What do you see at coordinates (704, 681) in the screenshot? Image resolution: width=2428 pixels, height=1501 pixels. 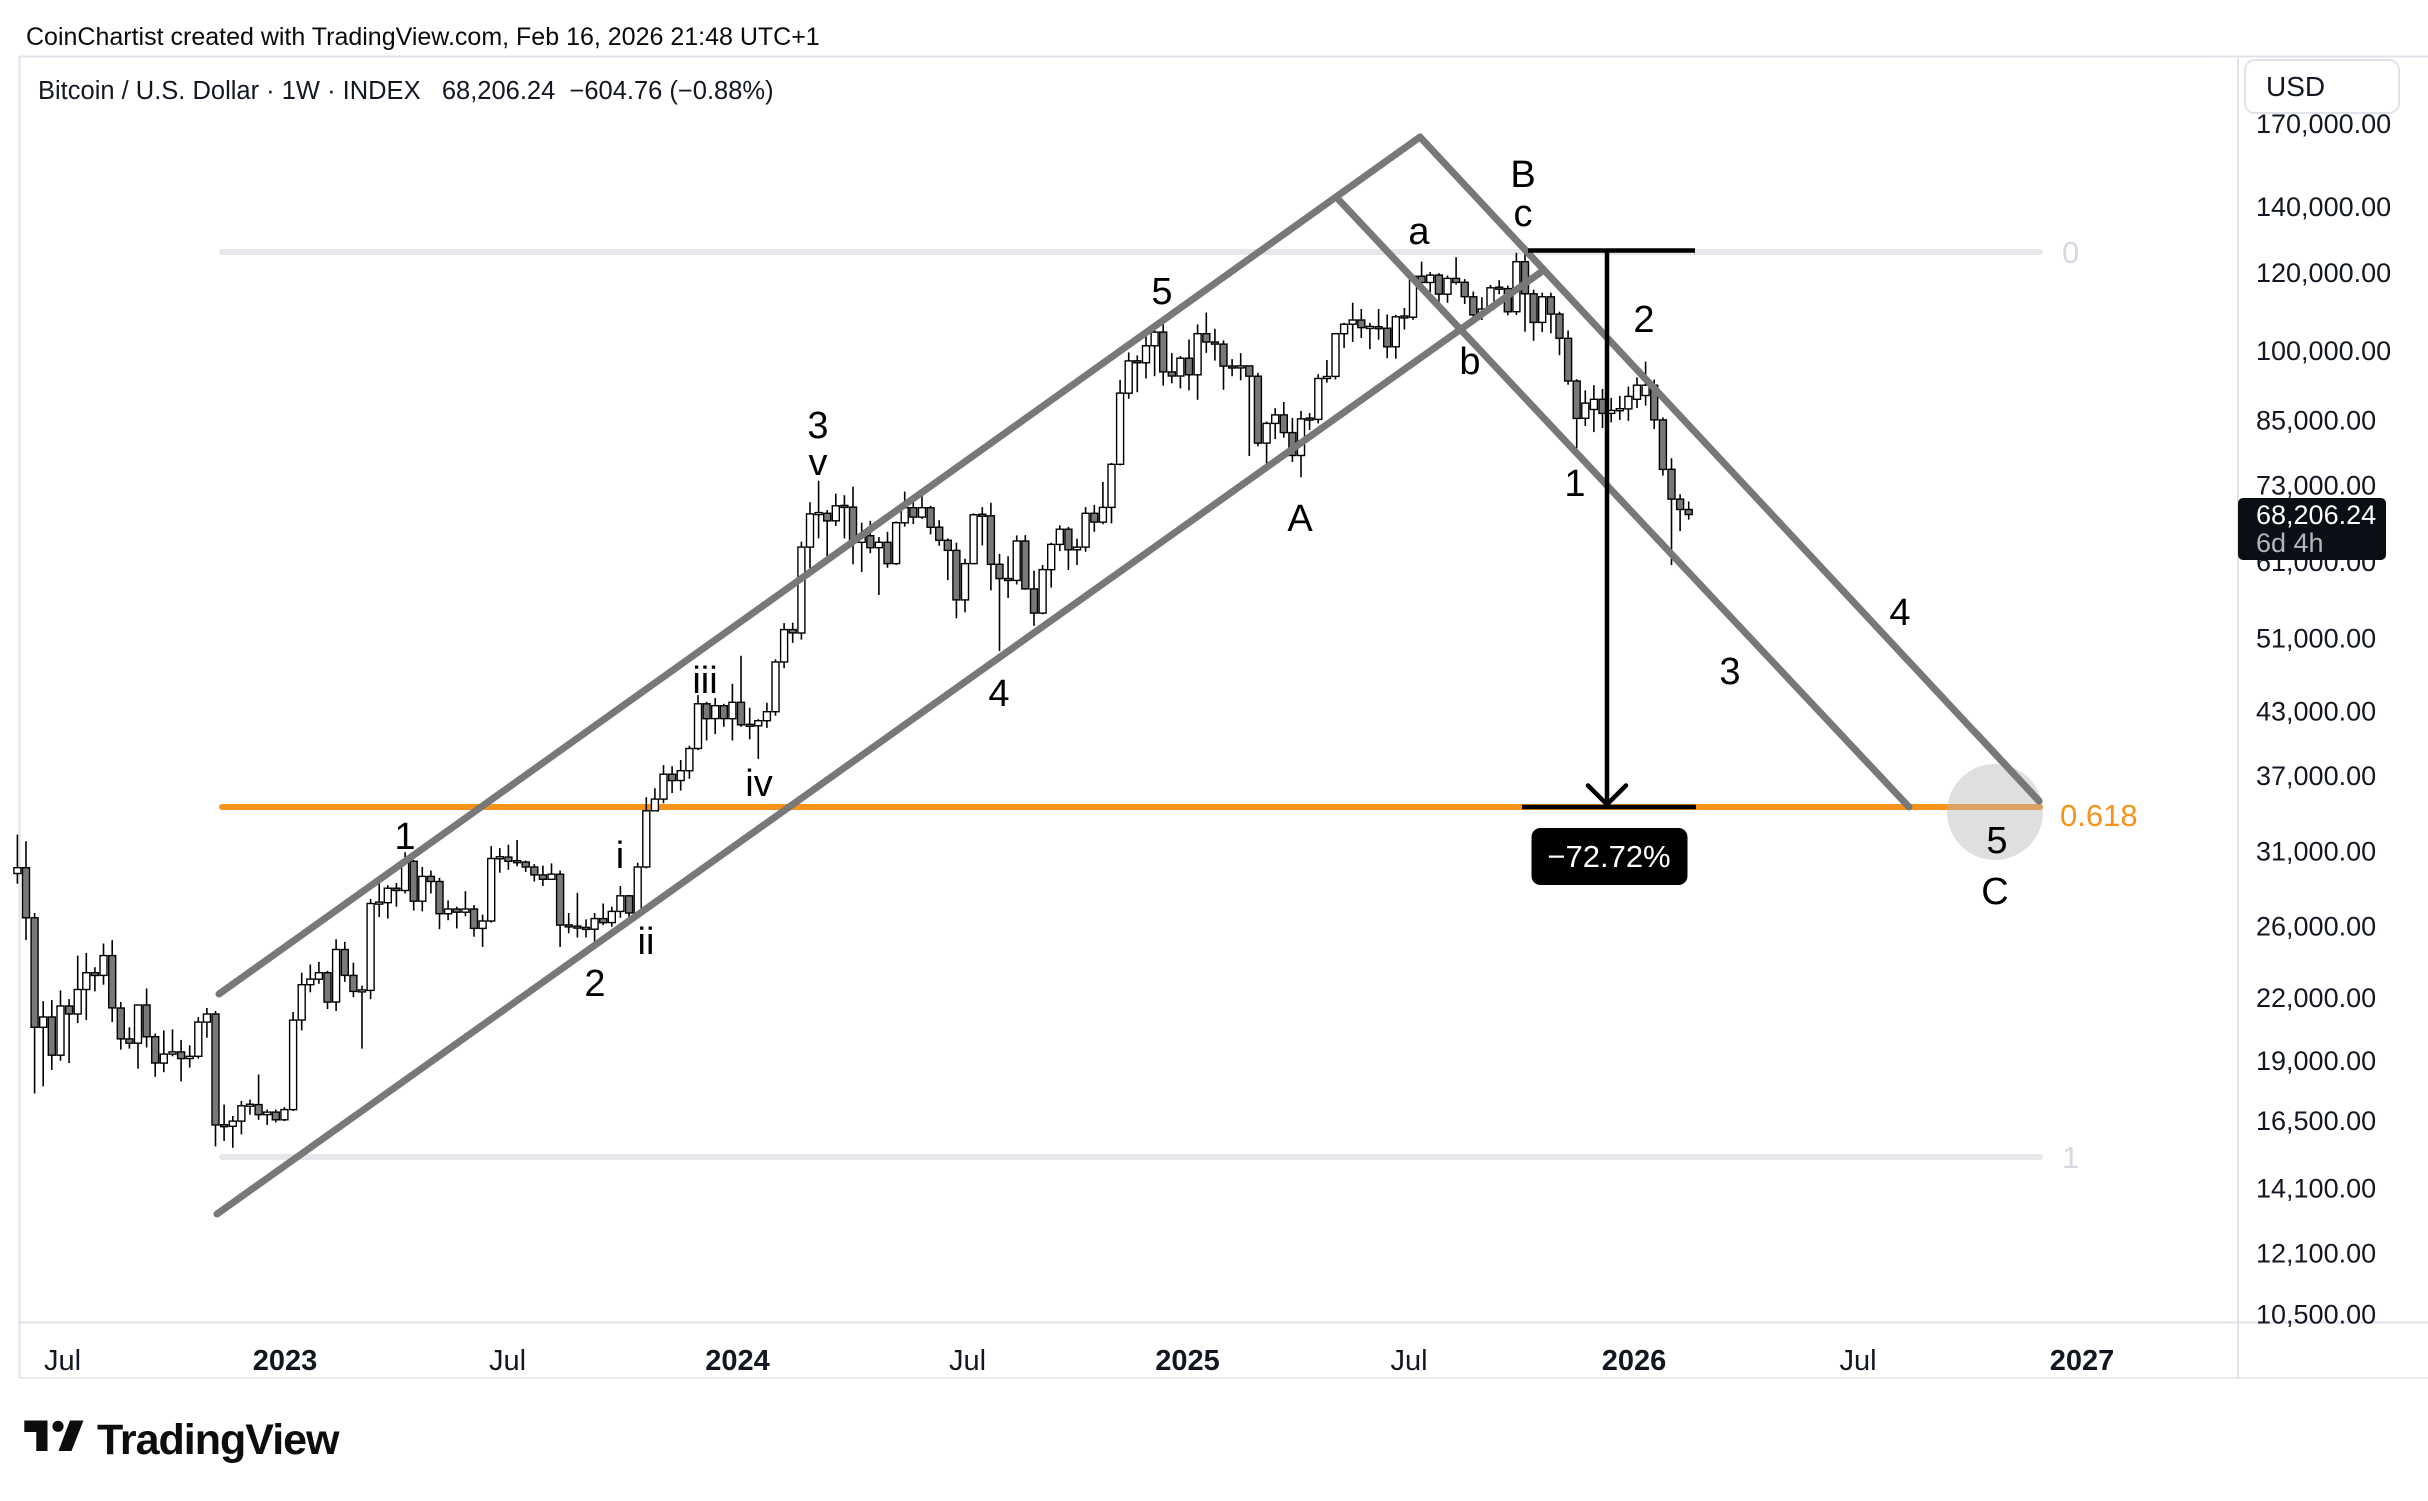 I see `svg-text: iii` at bounding box center [704, 681].